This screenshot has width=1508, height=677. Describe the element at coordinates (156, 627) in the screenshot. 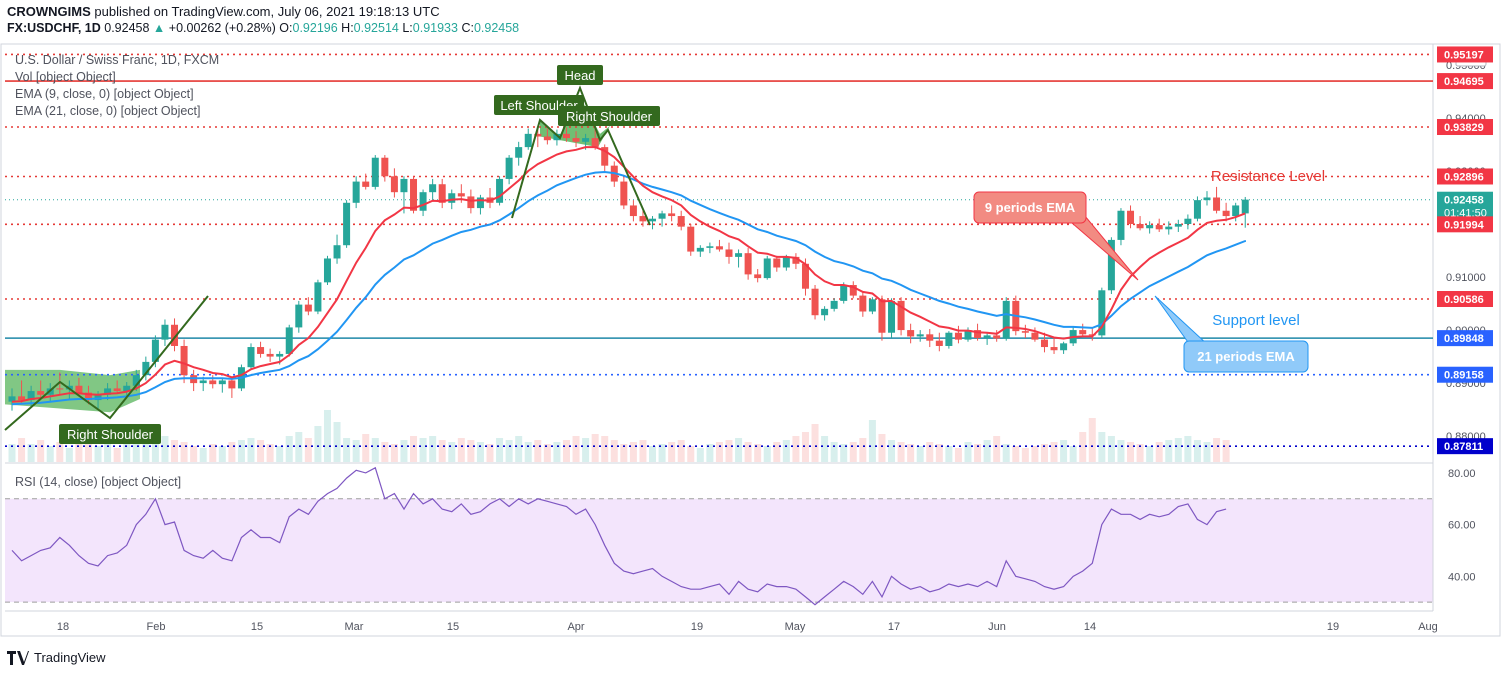

I see `time-tick: Feb` at that location.